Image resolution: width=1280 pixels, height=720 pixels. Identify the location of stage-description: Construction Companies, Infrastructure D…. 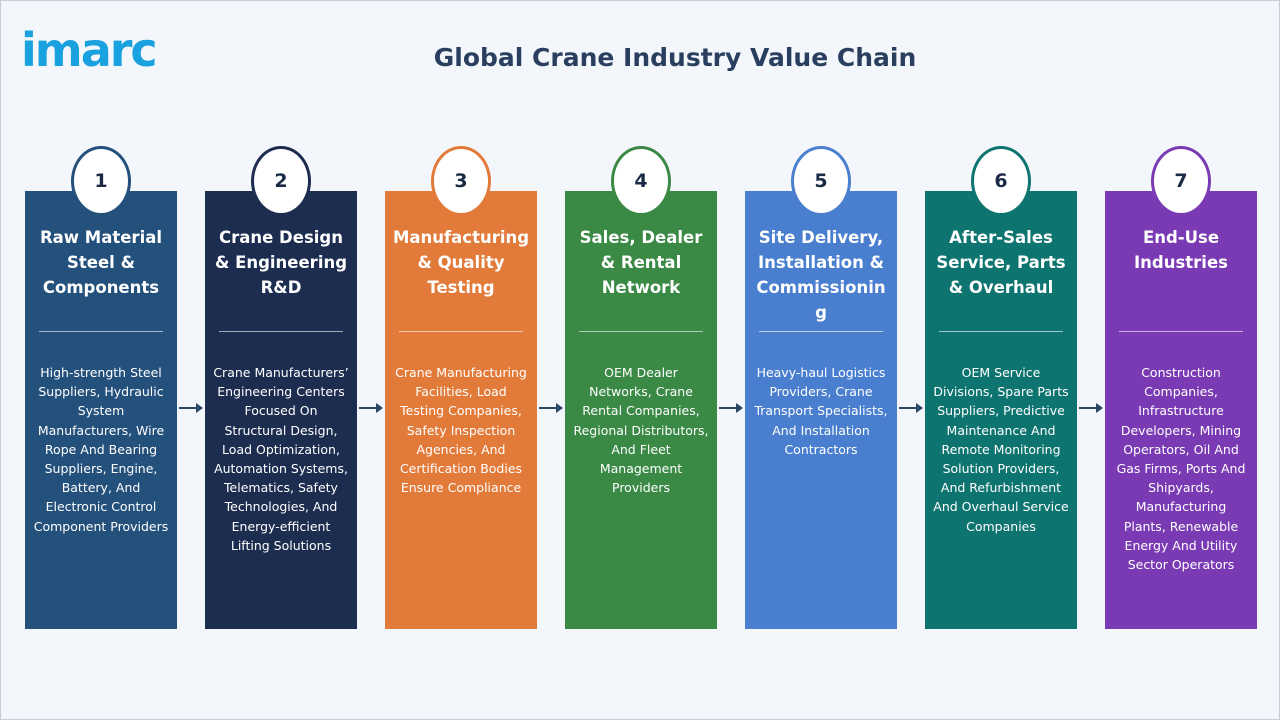
(1181, 469).